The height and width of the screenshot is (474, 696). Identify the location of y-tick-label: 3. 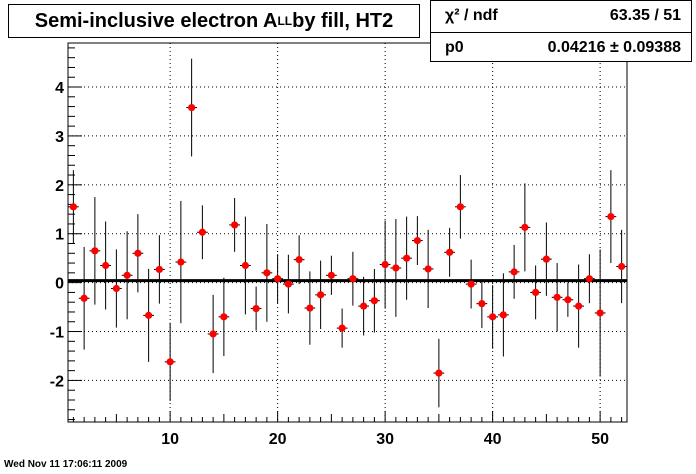
(59, 137).